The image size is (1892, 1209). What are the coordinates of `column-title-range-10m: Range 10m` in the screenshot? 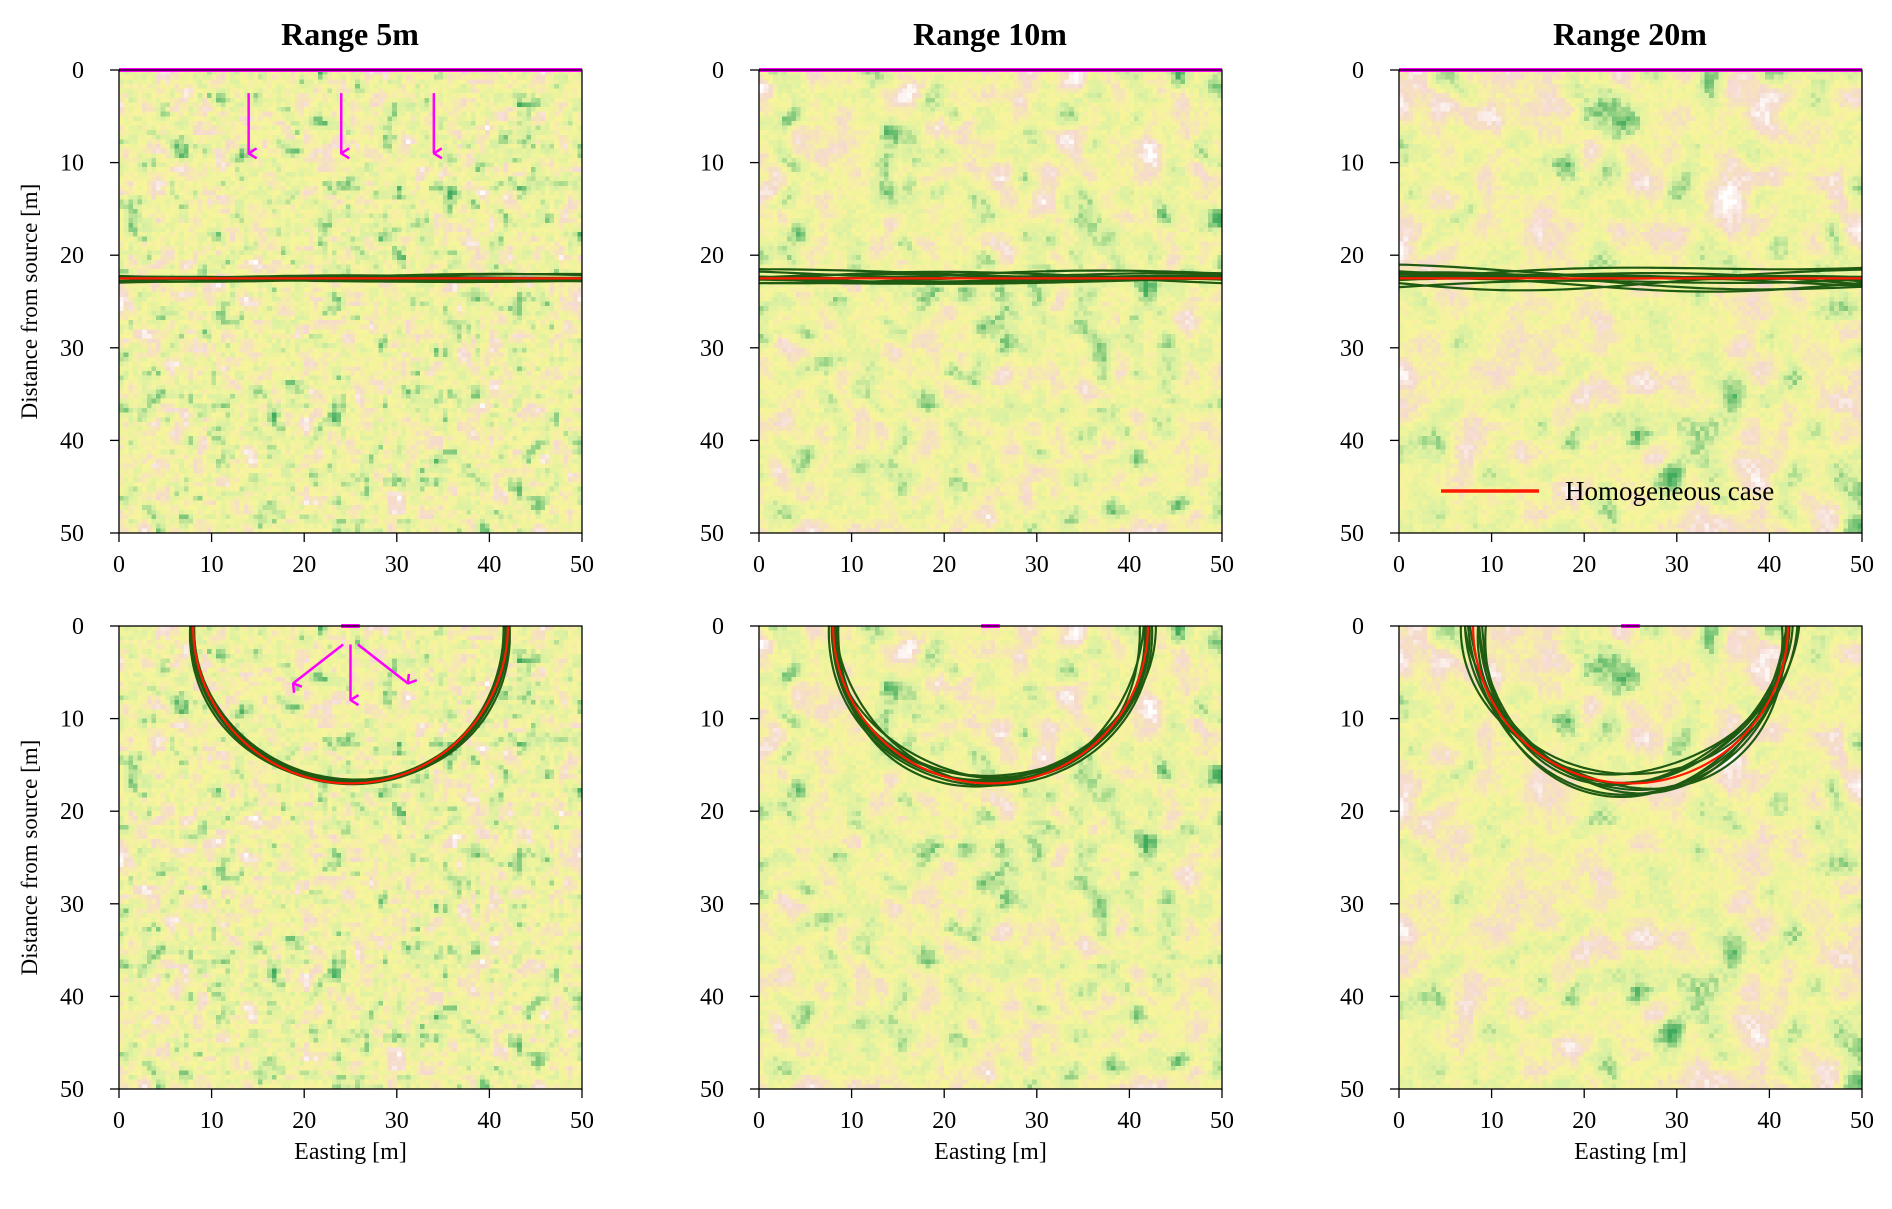 It's located at (990, 34).